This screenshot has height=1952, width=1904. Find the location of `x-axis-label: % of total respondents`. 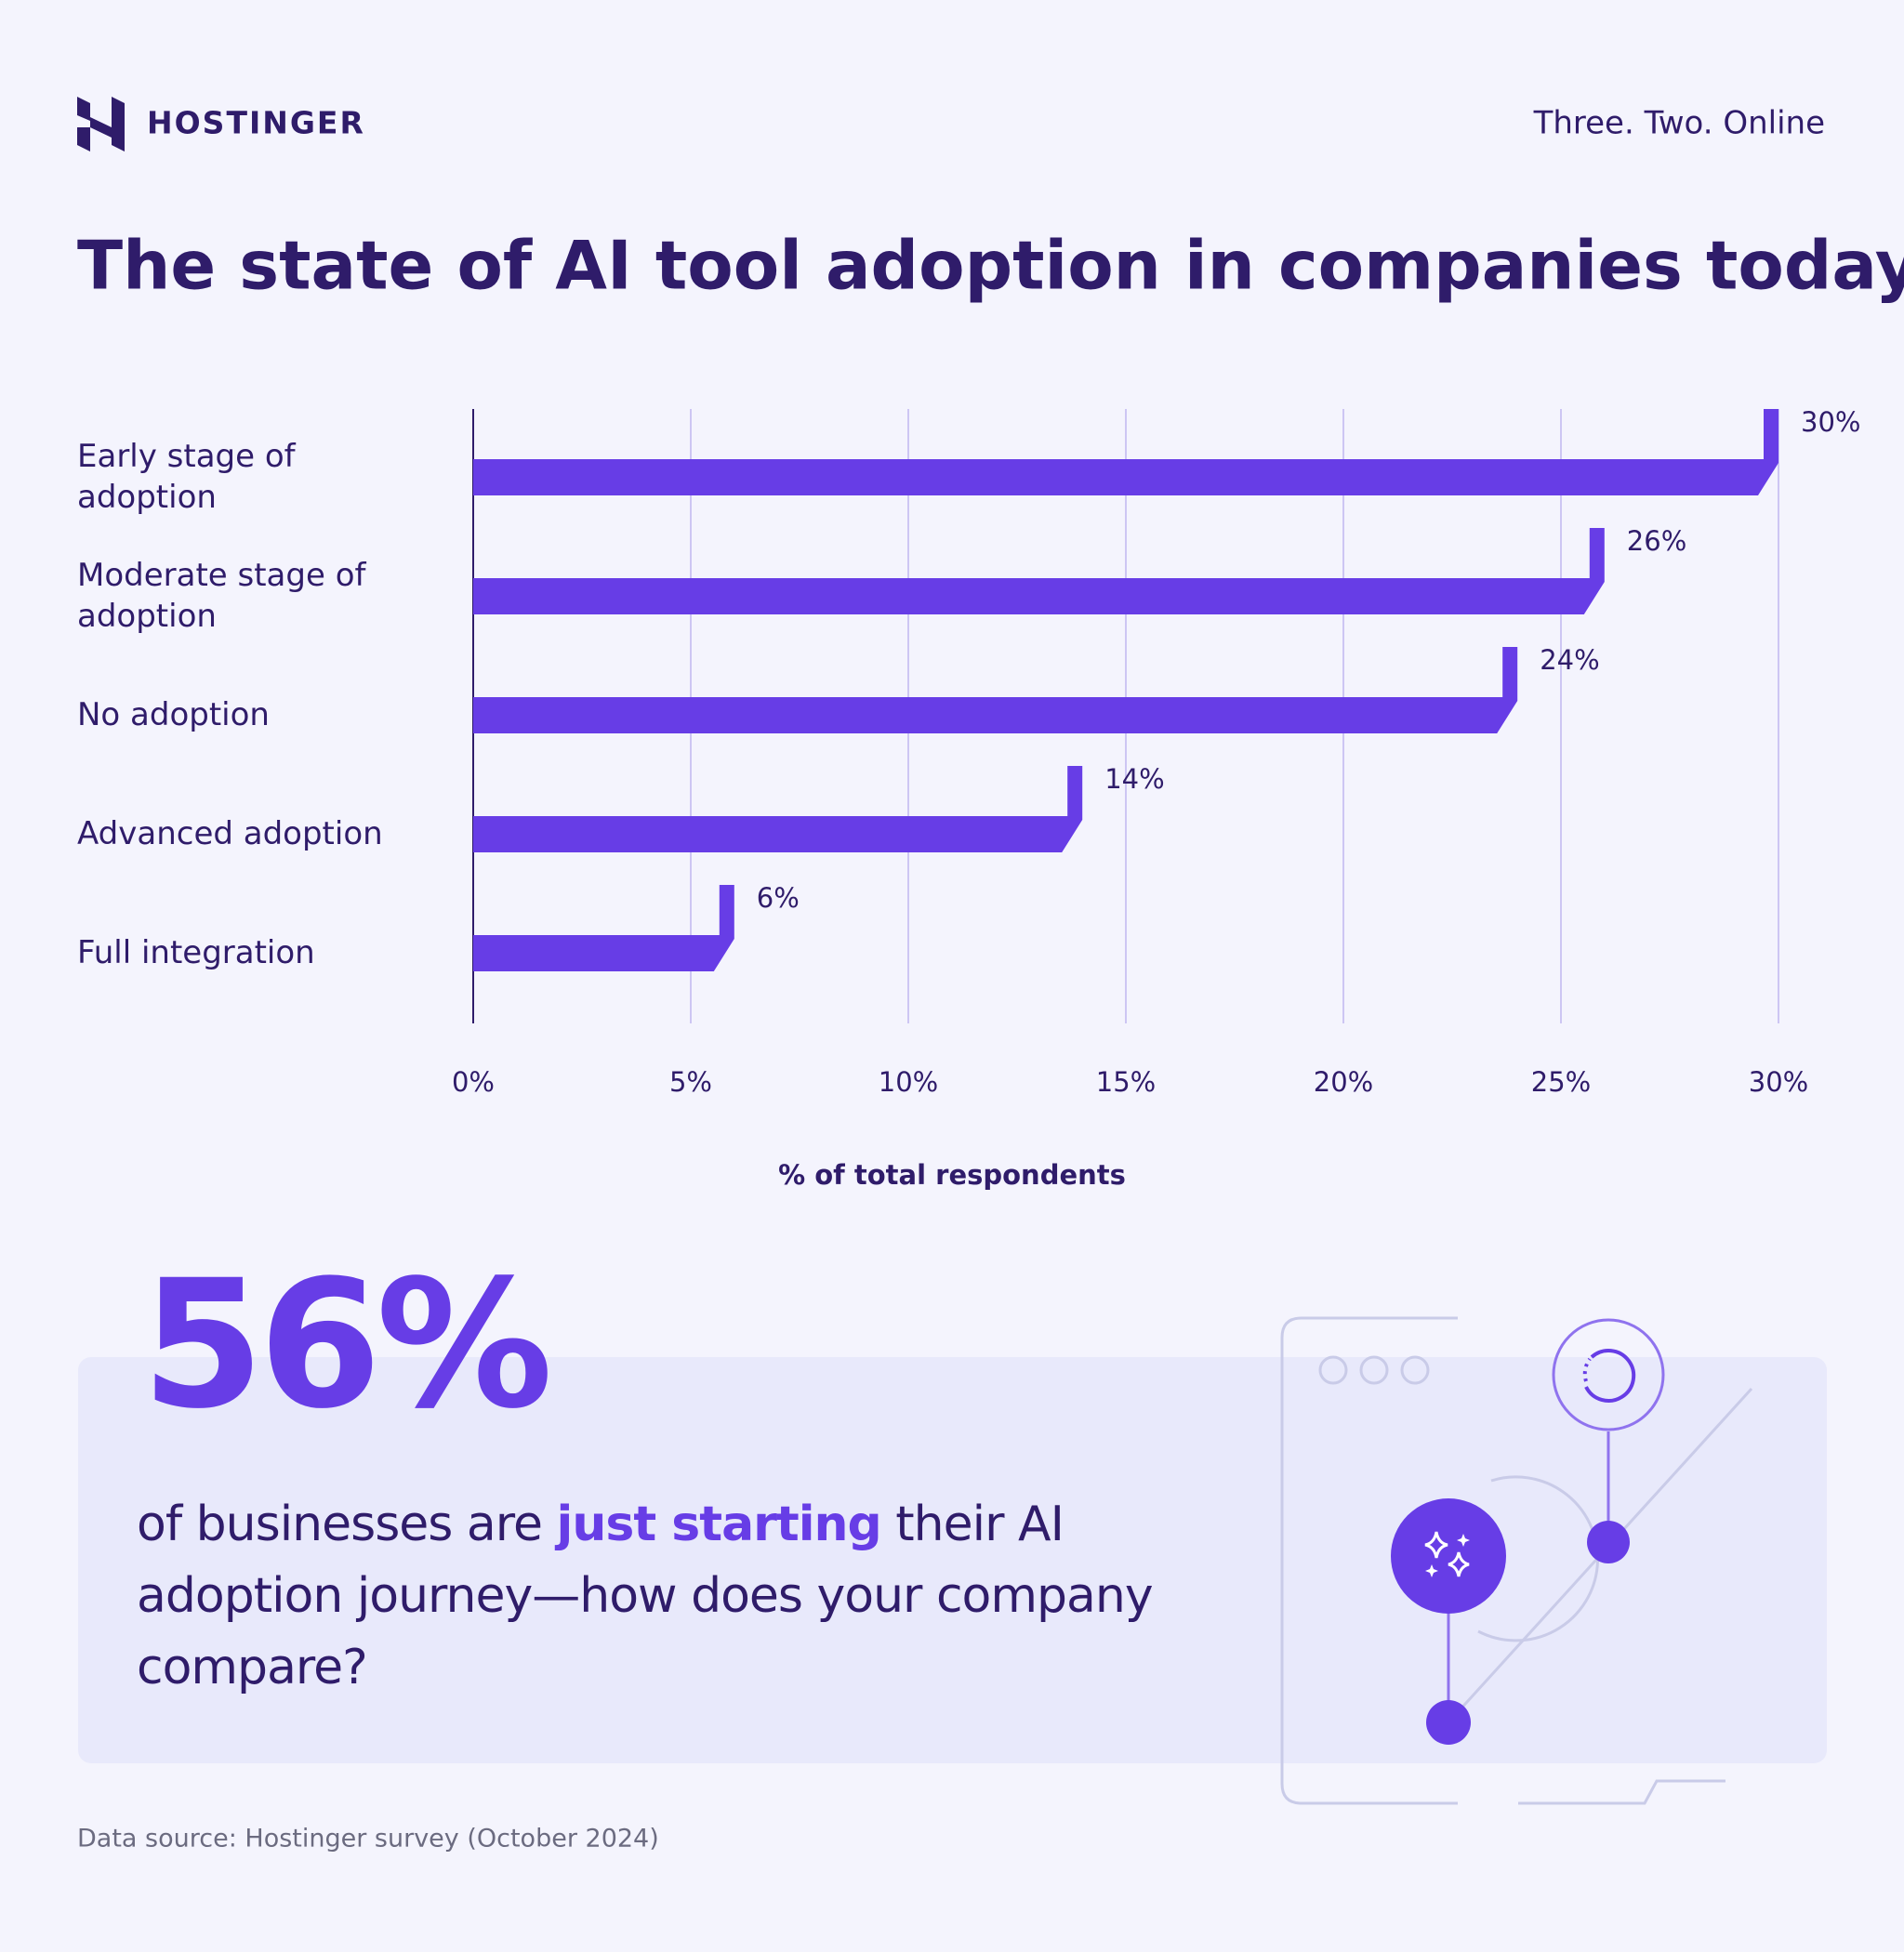

x-axis-label: % of total respondents is located at coordinates (952, 1175).